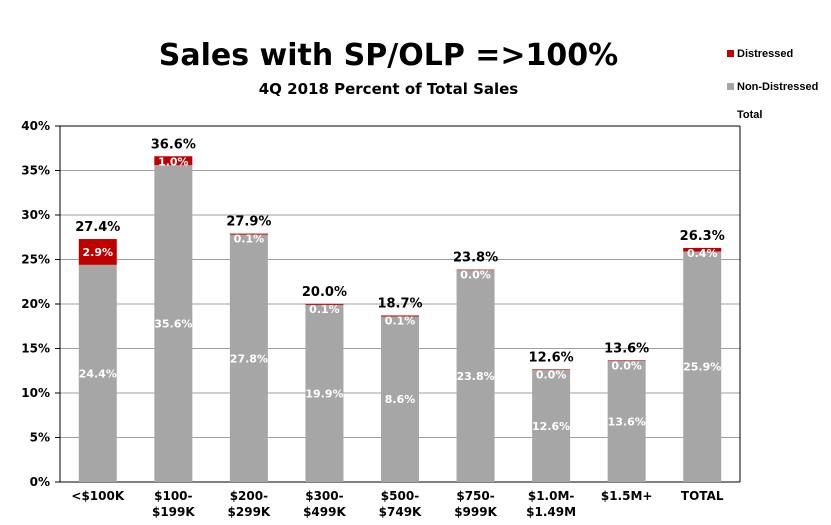 The height and width of the screenshot is (525, 831). What do you see at coordinates (627, 496) in the screenshot?
I see `x-tick-label: $1.5M+` at bounding box center [627, 496].